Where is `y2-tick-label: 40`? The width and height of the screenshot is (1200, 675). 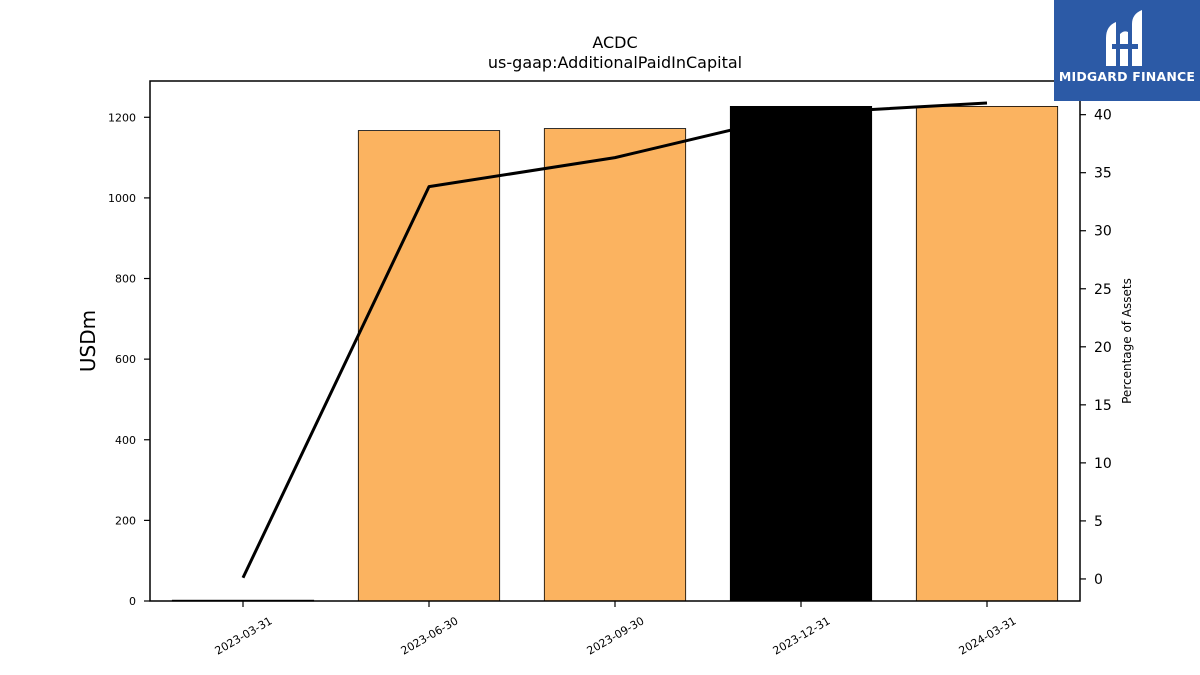 y2-tick-label: 40 is located at coordinates (1103, 116).